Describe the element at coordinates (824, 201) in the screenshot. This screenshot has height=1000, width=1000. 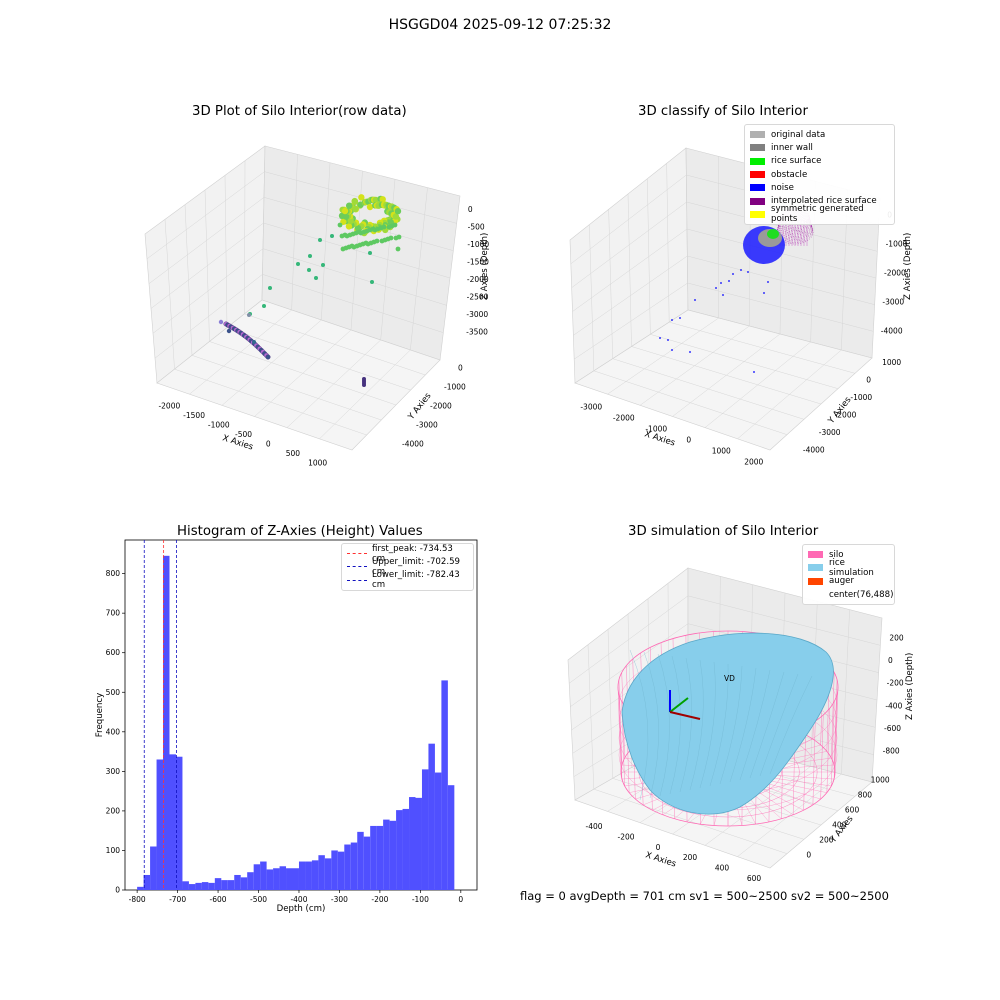
I see `legend-label: interpolated rice surface` at that location.